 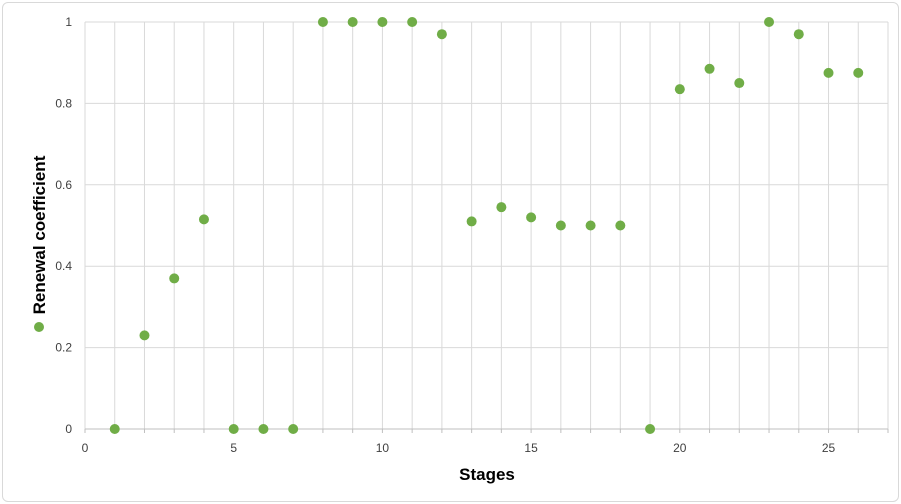 I want to click on x-tick-label: 0, so click(x=85, y=448).